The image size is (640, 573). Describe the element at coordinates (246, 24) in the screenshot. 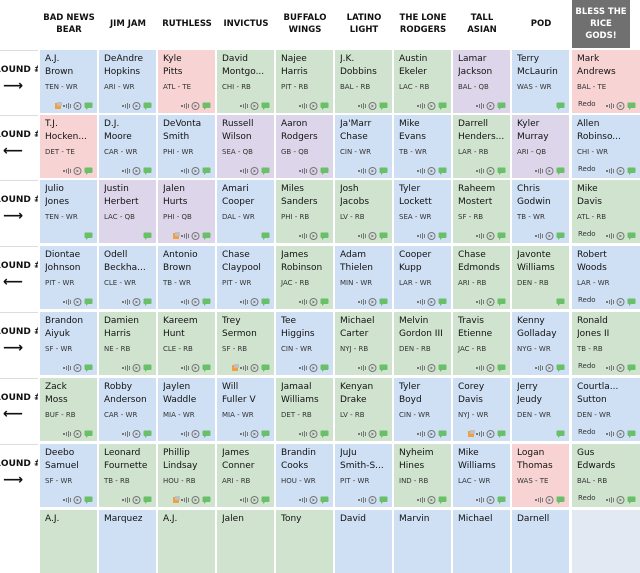

I see `column-header: INVICTUS` at that location.